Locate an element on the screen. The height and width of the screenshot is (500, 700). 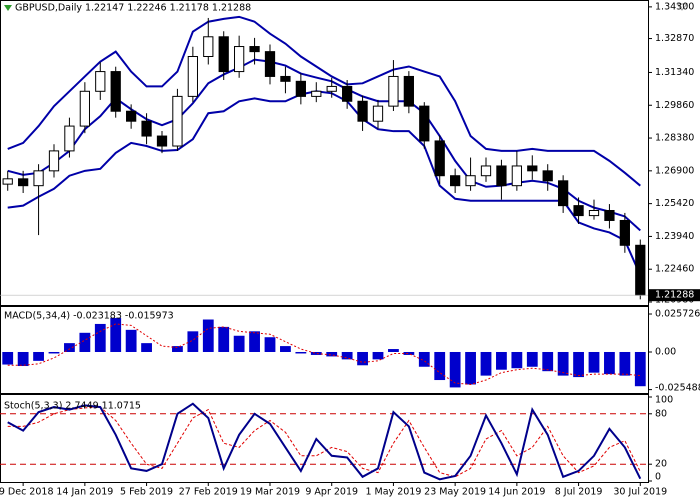
x-tick-label: 19 Dec 2018 is located at coordinates (26, 492).